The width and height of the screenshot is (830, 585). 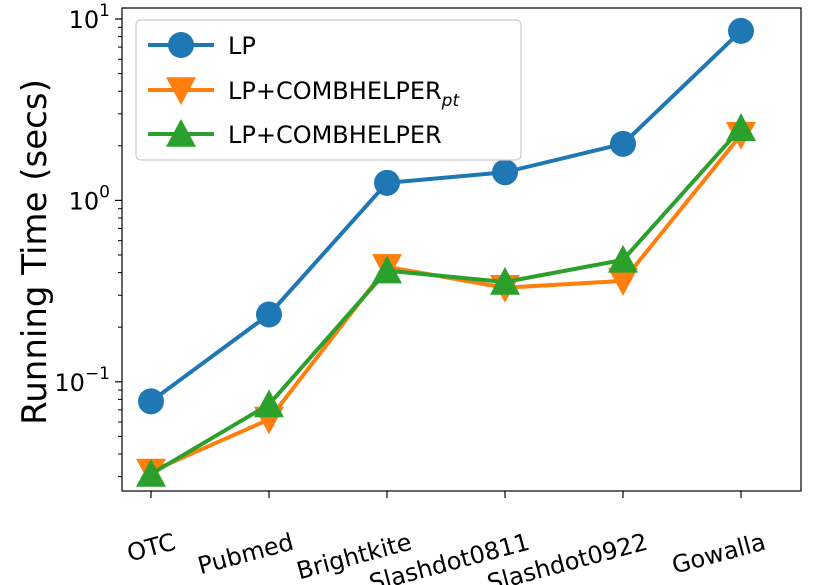 I want to click on legend-entry: LP, so click(x=242, y=46).